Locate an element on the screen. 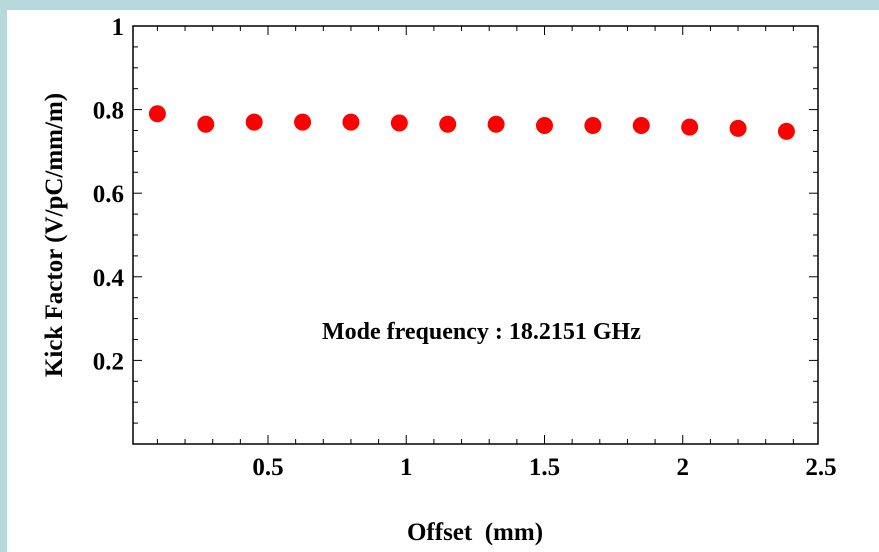  y-tick-label: 0.2 is located at coordinates (108, 361).